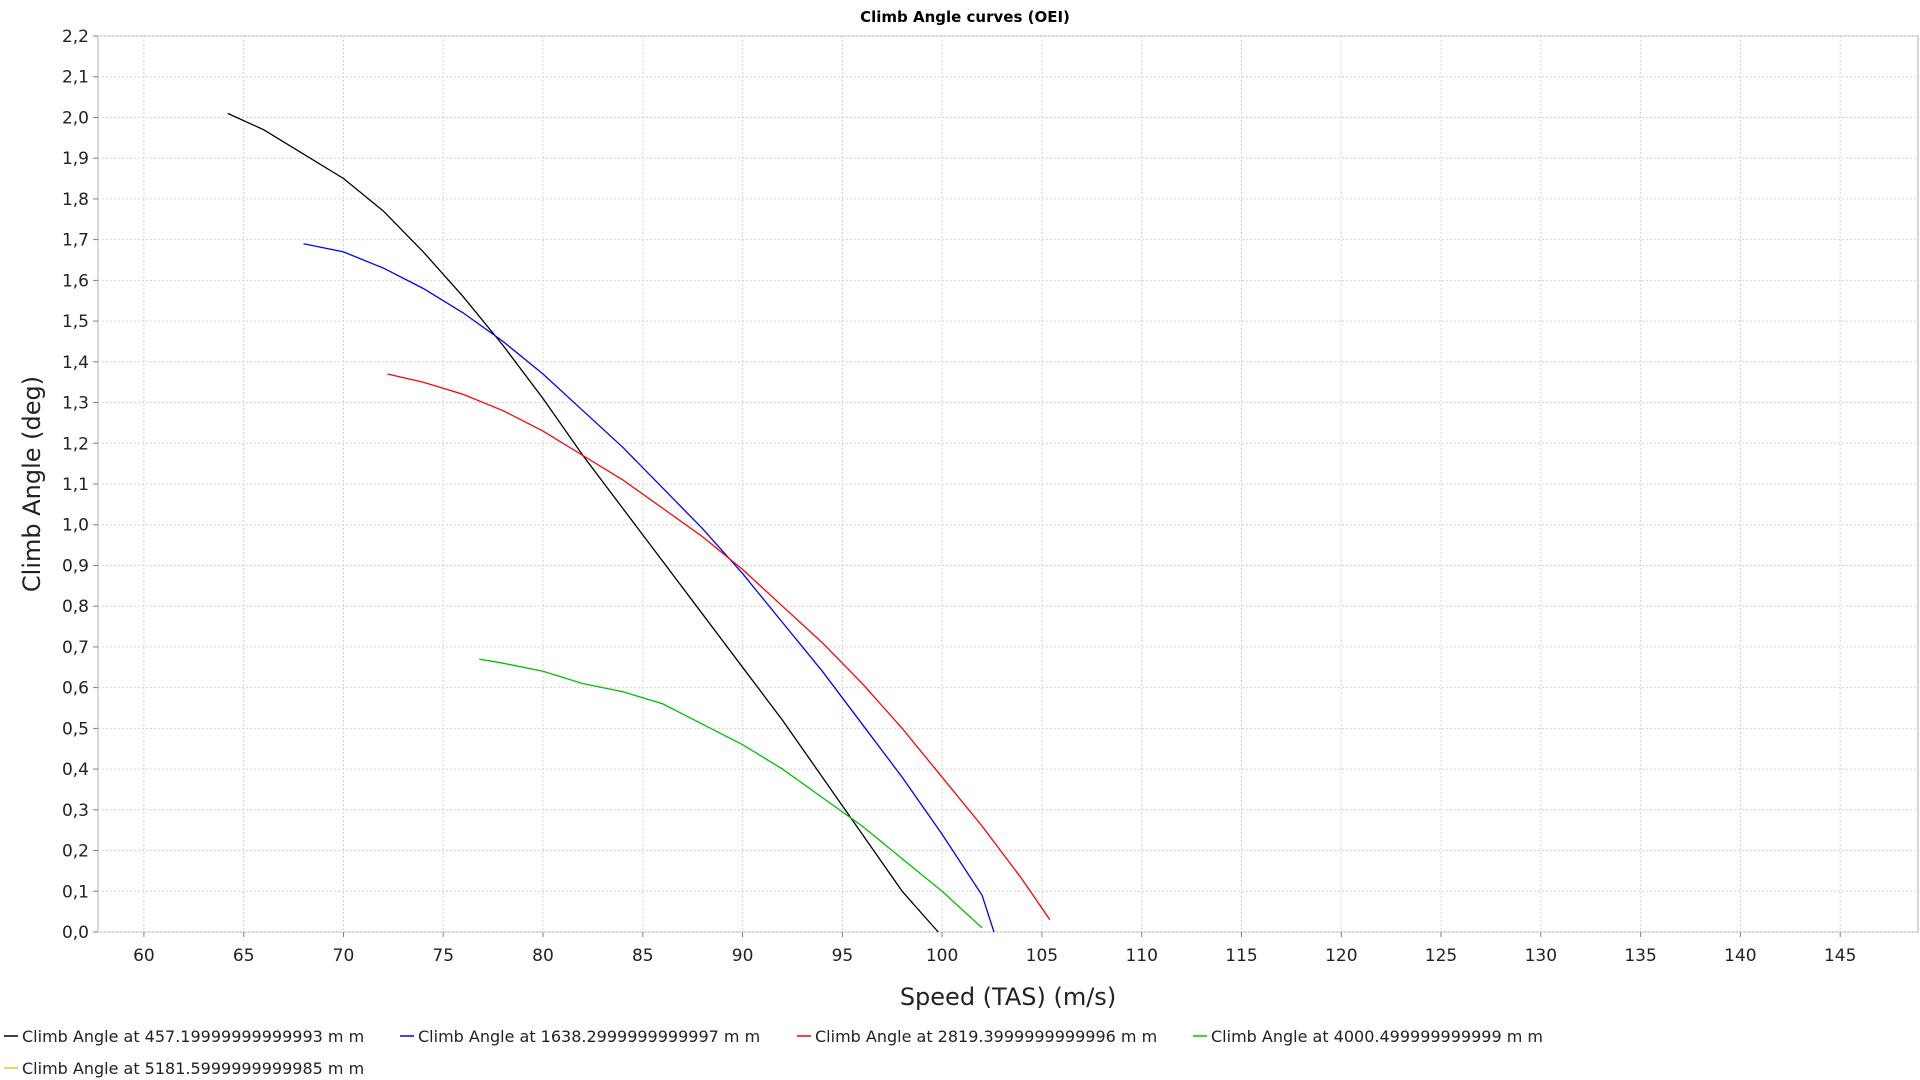 This screenshot has width=1920, height=1080. I want to click on y-tick-label: 0,4, so click(75, 770).